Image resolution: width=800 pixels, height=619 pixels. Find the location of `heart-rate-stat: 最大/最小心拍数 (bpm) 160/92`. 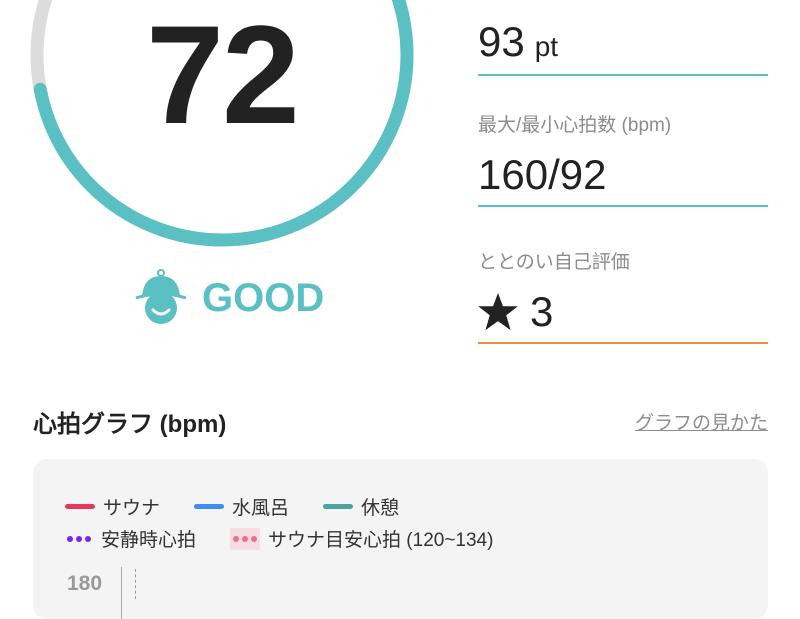

heart-rate-stat: 最大/最小心拍数 (bpm) 160/92 is located at coordinates (623, 158).